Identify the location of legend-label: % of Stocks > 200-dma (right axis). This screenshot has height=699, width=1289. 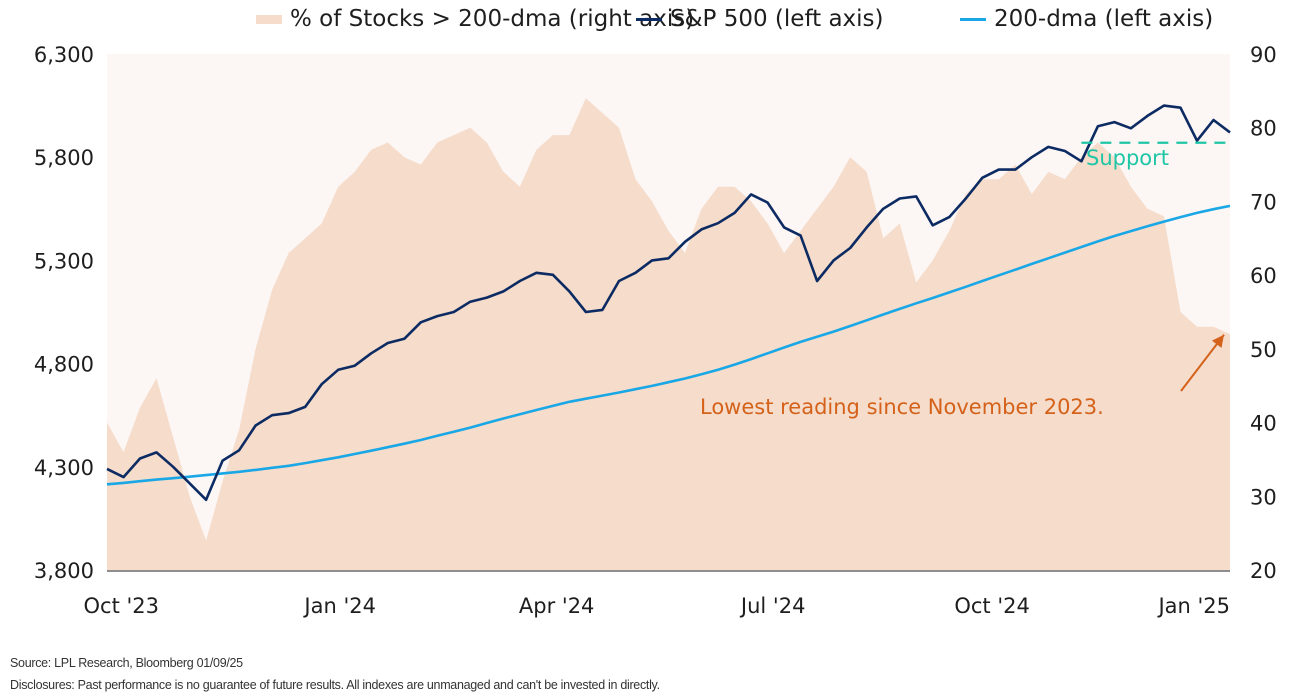
(492, 19).